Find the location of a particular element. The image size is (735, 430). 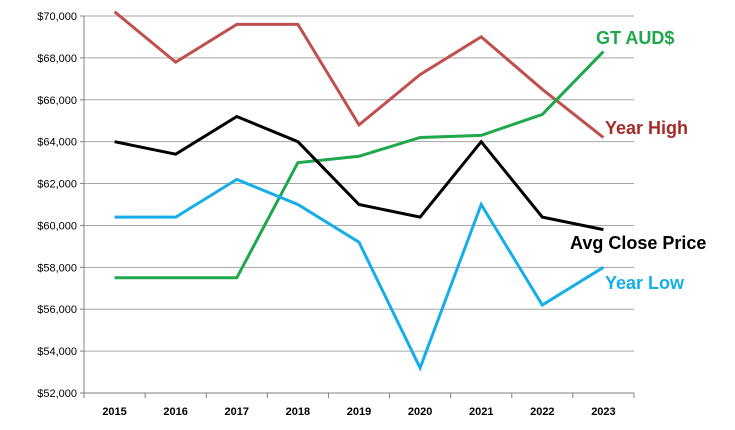

x-axis: 2015 2016 2017 2018 2019 2020 2021 2022 2023 is located at coordinates (359, 405).